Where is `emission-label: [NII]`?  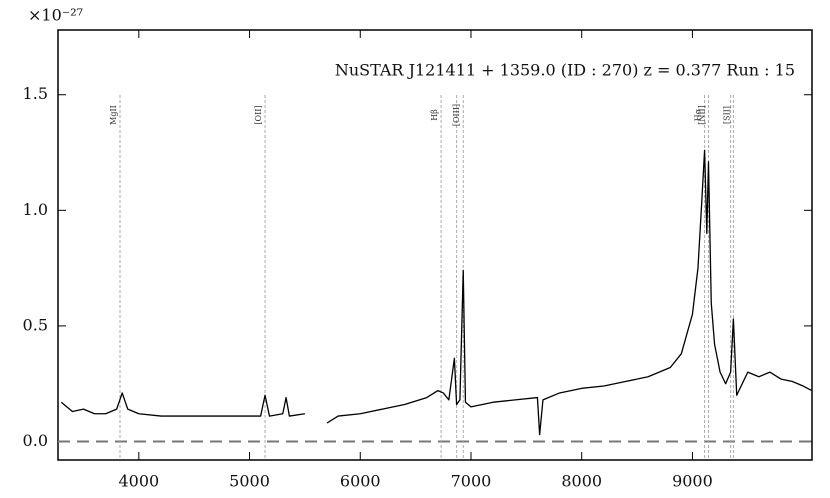
emission-label: [NII] is located at coordinates (701, 115).